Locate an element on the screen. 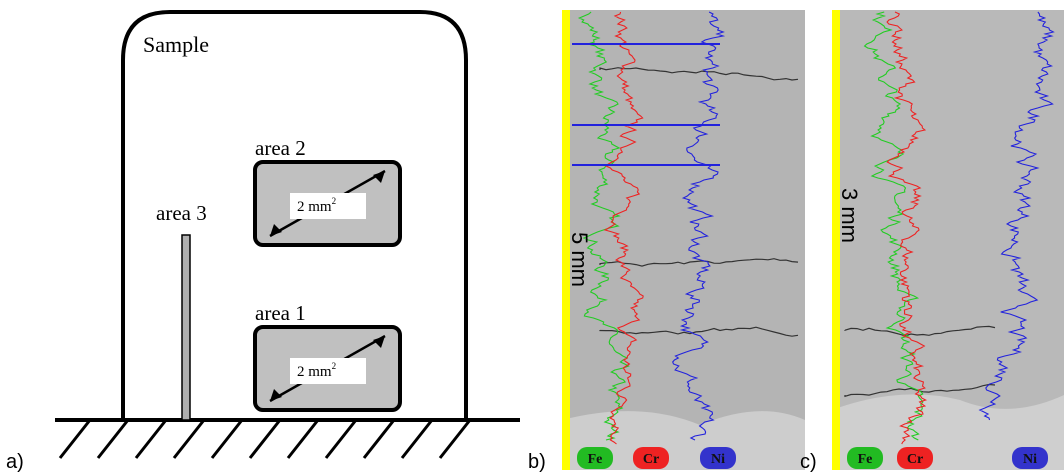 Image resolution: width=1064 pixels, height=475 pixels. substrate-b is located at coordinates (683, 440).